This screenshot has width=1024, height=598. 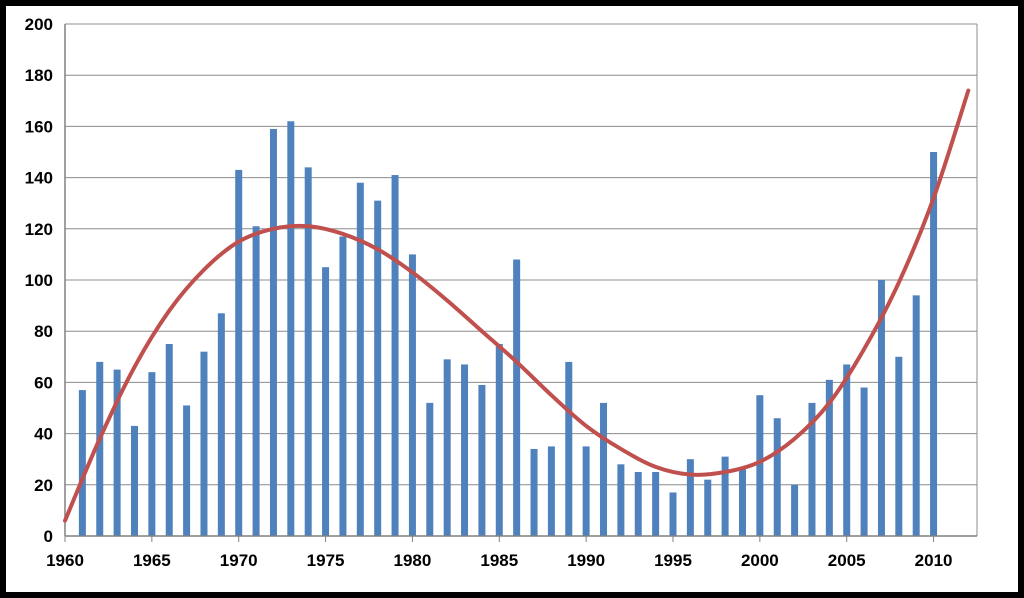 I want to click on bar-1980, so click(x=412, y=395).